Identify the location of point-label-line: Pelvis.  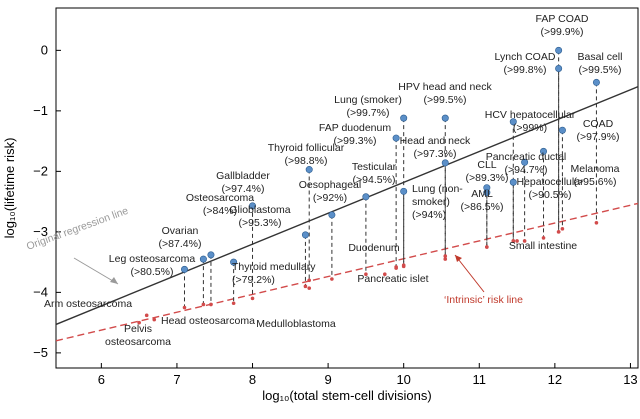
(138, 329).